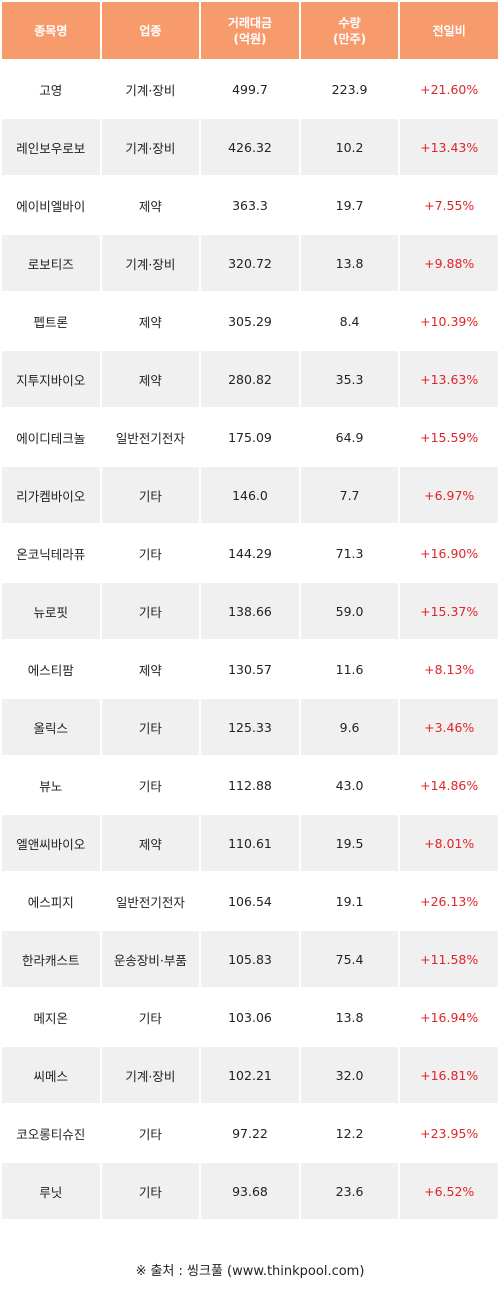  I want to click on header-amount: 거래대금 (억원), so click(250, 30).